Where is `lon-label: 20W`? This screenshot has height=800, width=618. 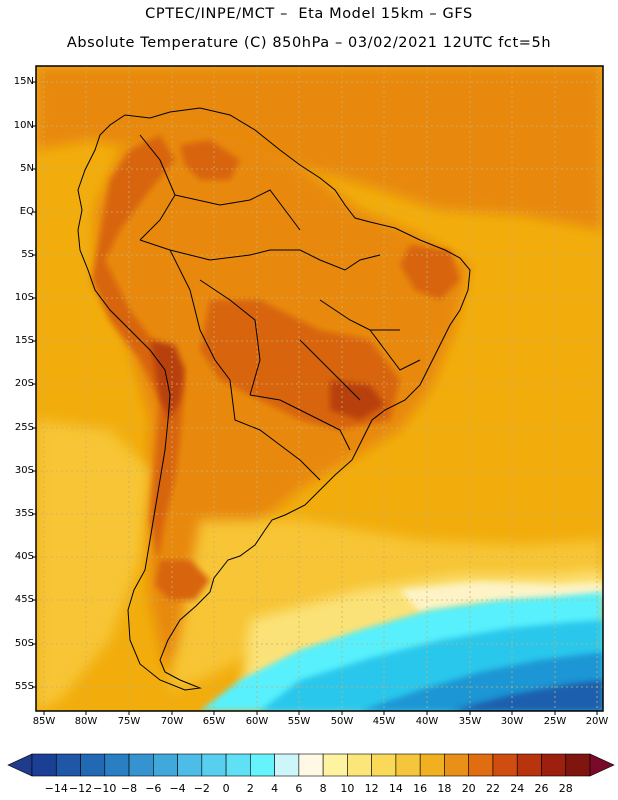
lon-label: 20W is located at coordinates (597, 721).